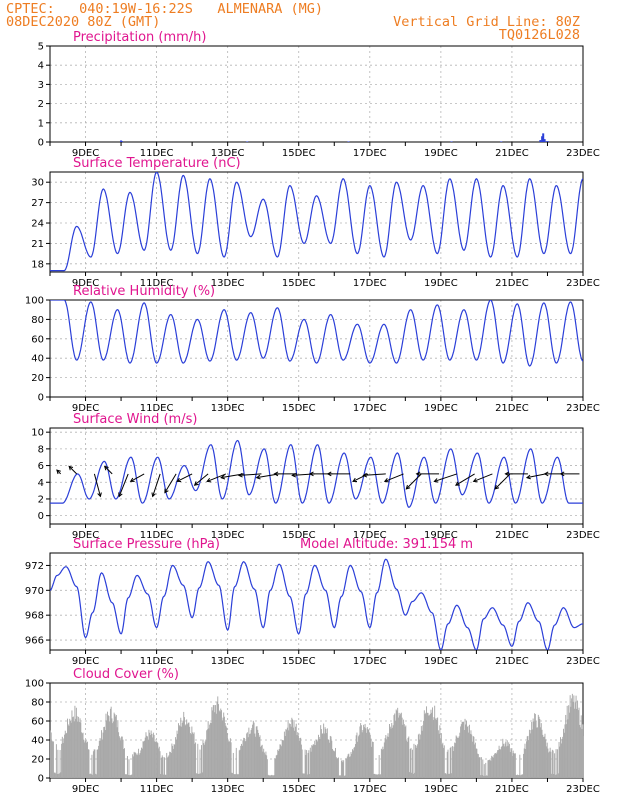  Describe the element at coordinates (34, 616) in the screenshot. I see `pressure-ytick-label: 968` at that location.